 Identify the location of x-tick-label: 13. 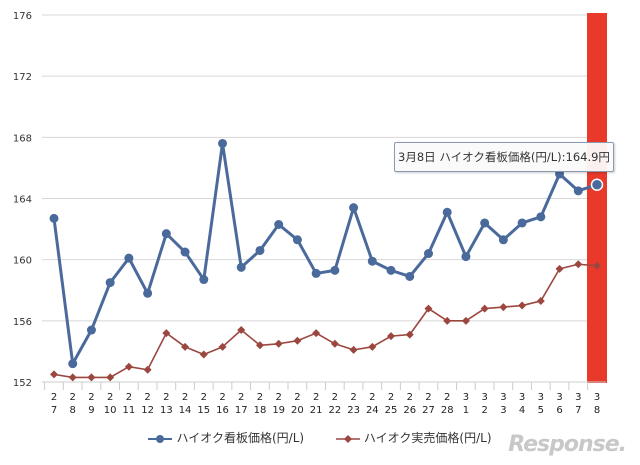
(166, 410).